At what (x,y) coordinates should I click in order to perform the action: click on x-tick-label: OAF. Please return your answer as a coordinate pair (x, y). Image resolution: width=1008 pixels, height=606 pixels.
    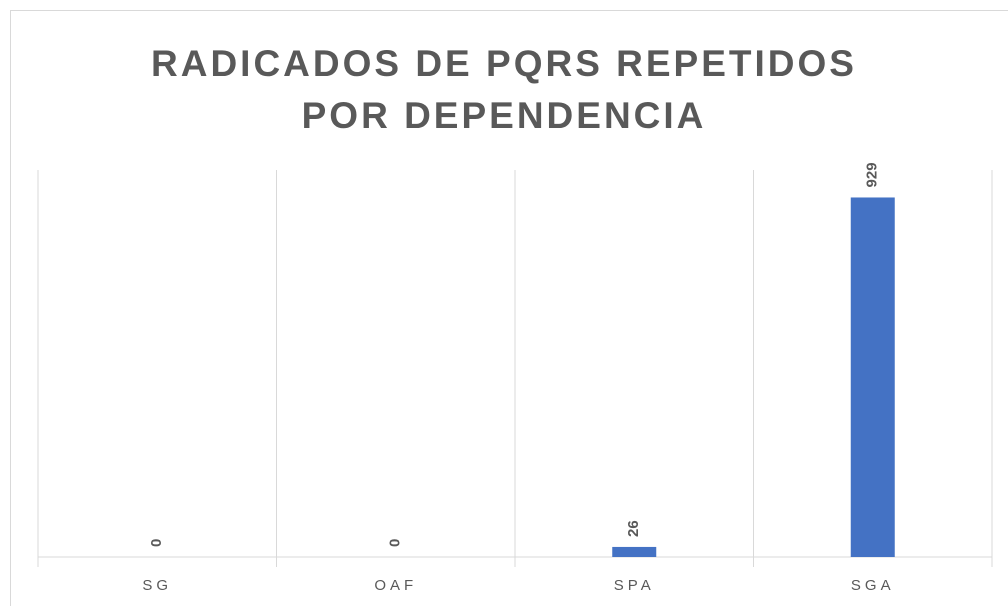
    Looking at the image, I should click on (395, 585).